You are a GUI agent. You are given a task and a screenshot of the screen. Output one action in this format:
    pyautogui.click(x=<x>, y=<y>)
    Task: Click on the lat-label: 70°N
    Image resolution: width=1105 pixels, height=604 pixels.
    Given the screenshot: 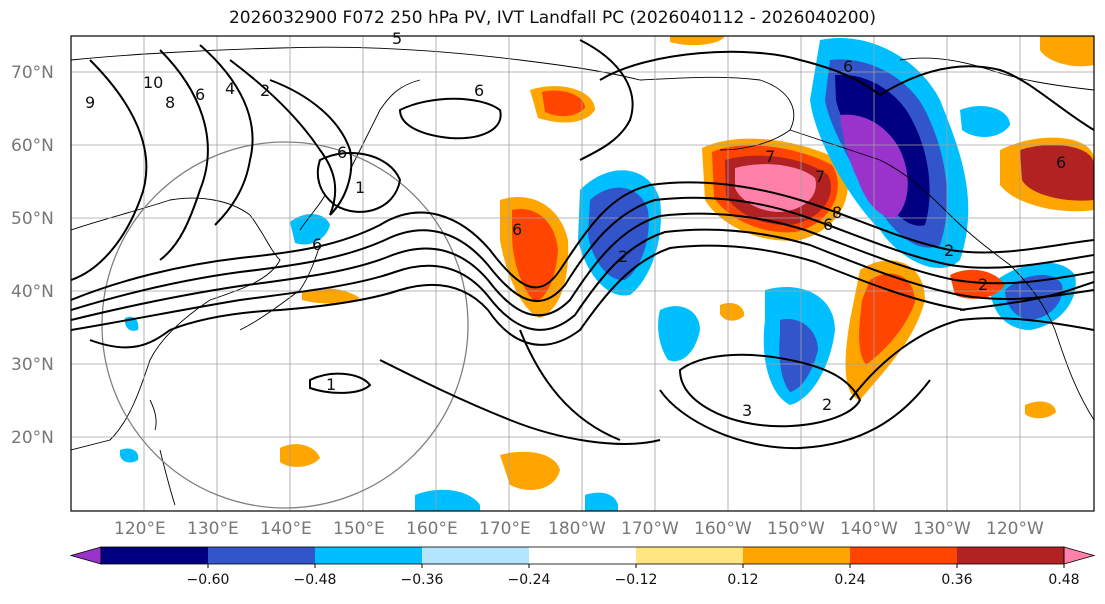 What is the action you would take?
    pyautogui.click(x=32, y=73)
    